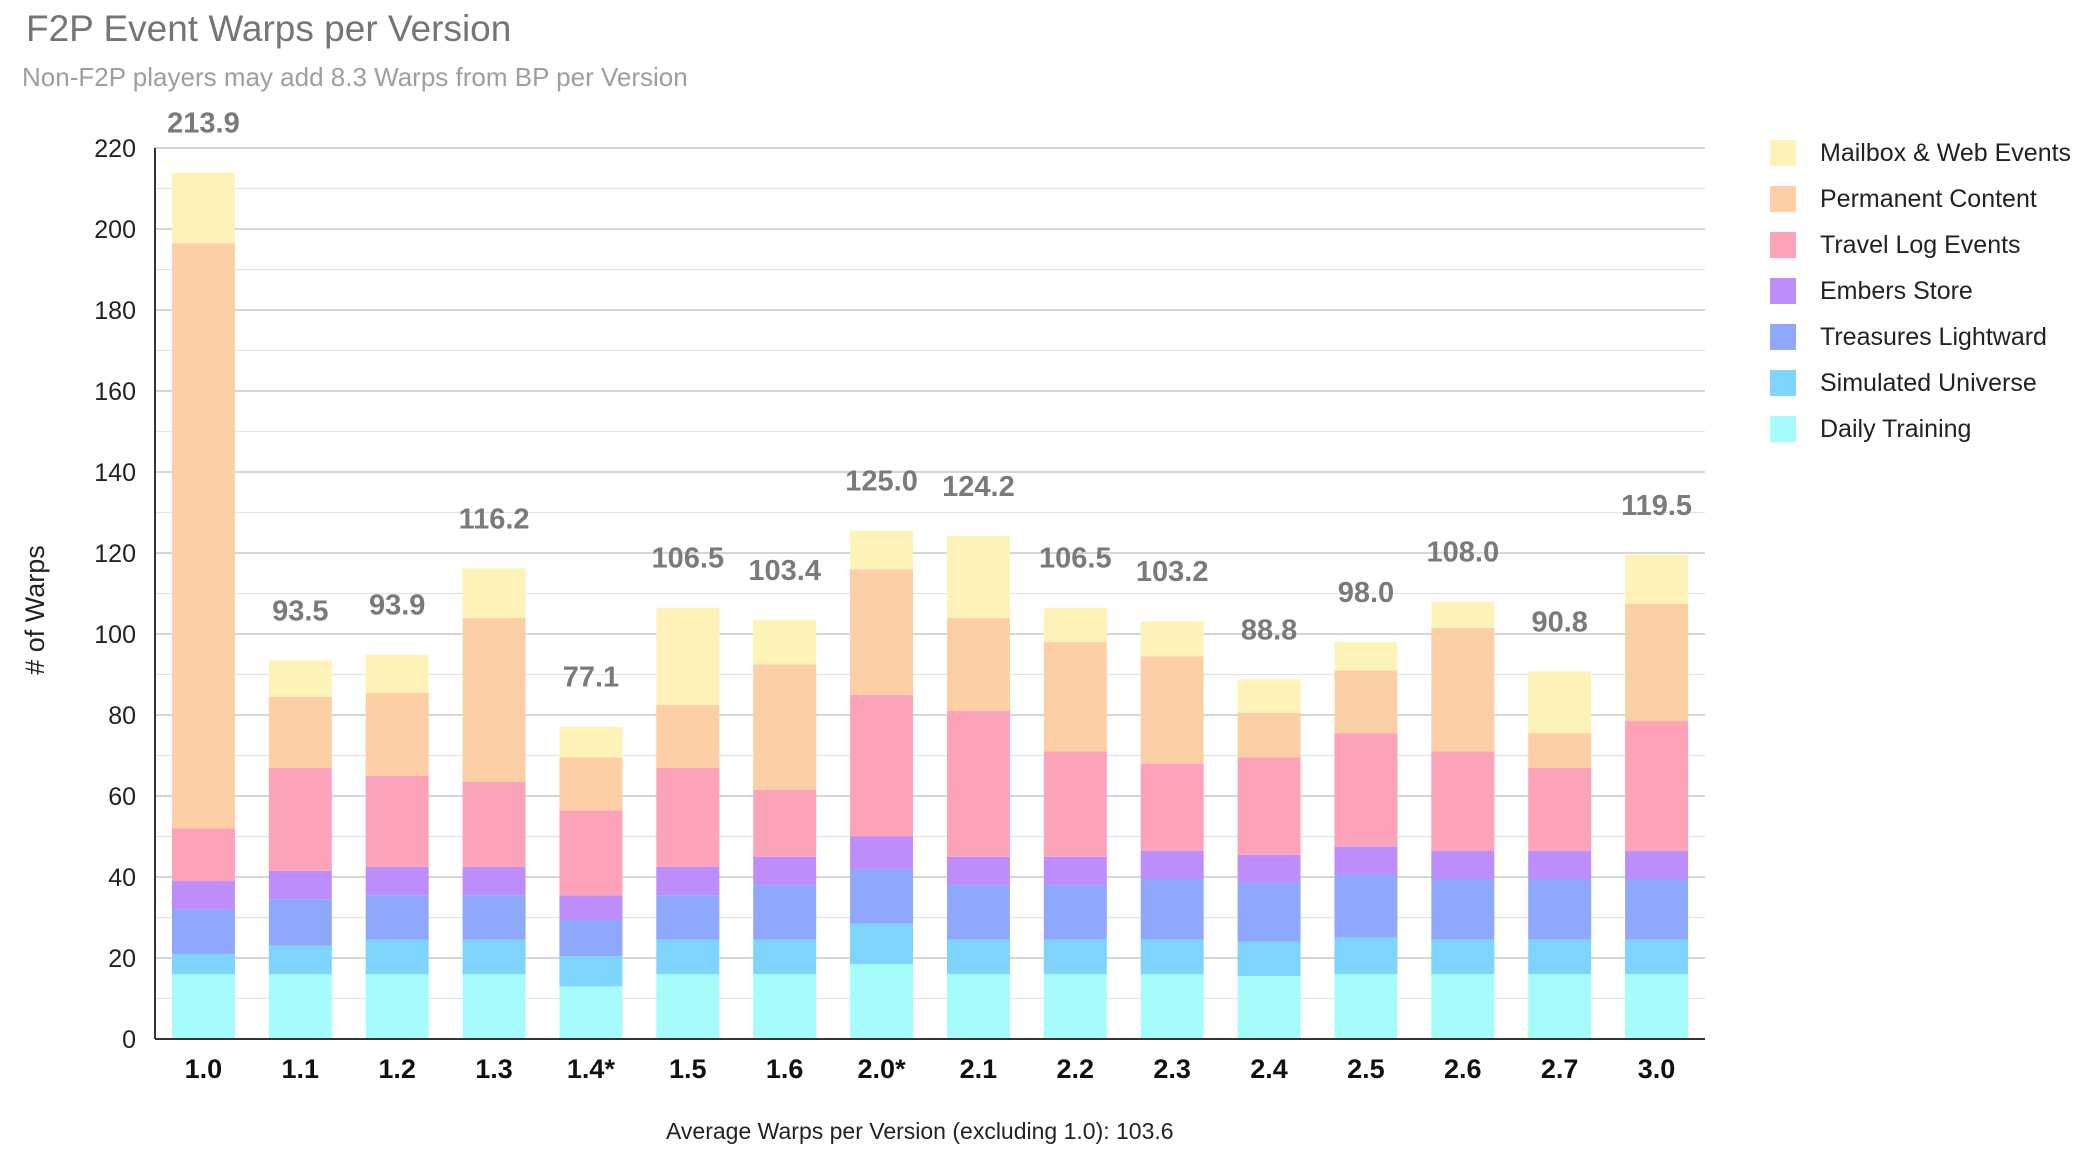  What do you see at coordinates (269, 28) in the screenshot?
I see `chart-title: F2P Event Warps per Version` at bounding box center [269, 28].